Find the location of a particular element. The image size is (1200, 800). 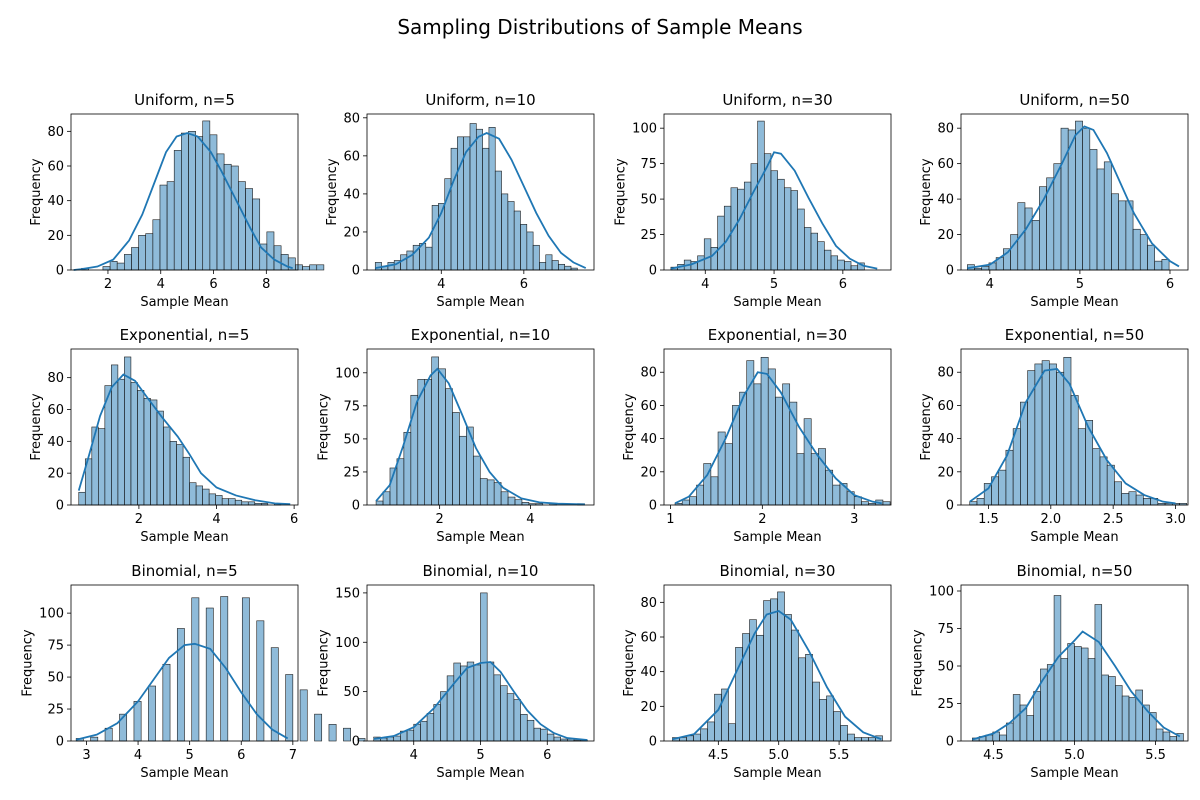

y-tick-label: 100 is located at coordinates (347, 373).